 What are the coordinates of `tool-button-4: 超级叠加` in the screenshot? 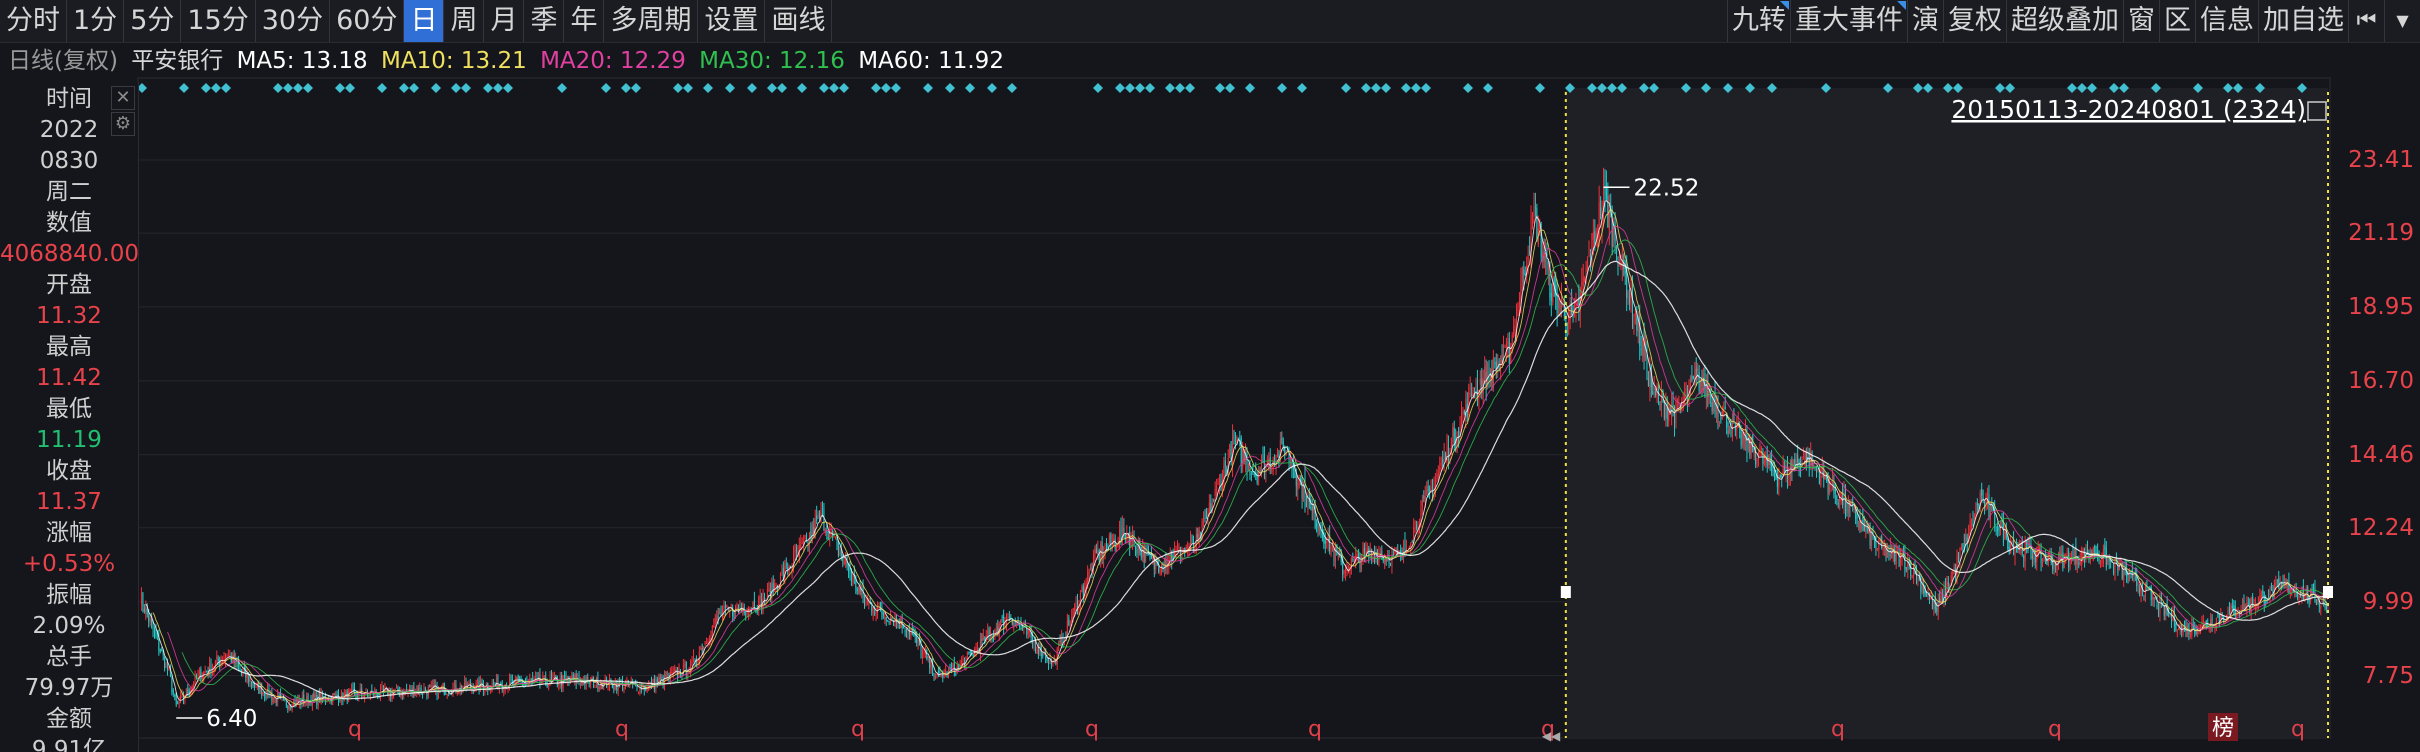 It's located at (2064, 21).